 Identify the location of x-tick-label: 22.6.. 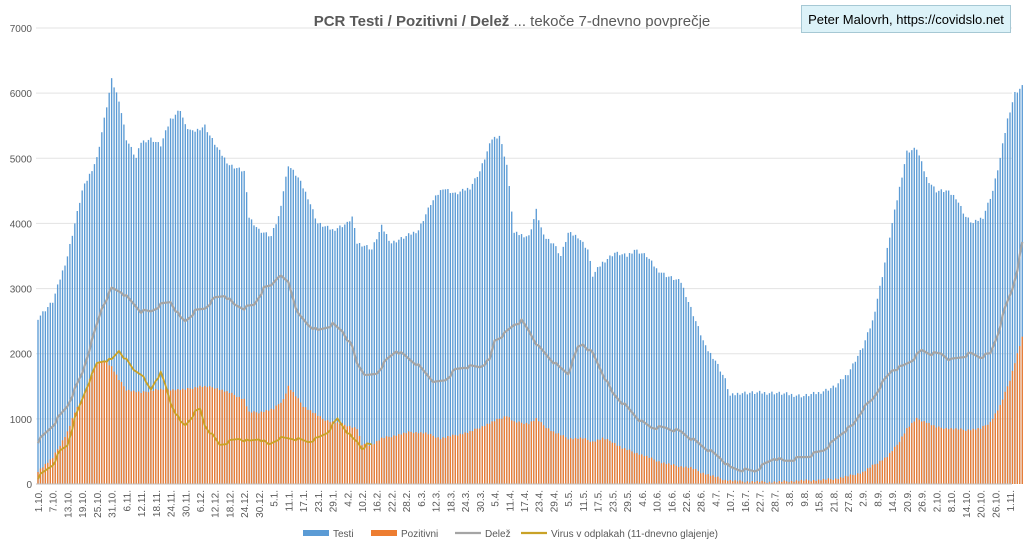
(687, 501).